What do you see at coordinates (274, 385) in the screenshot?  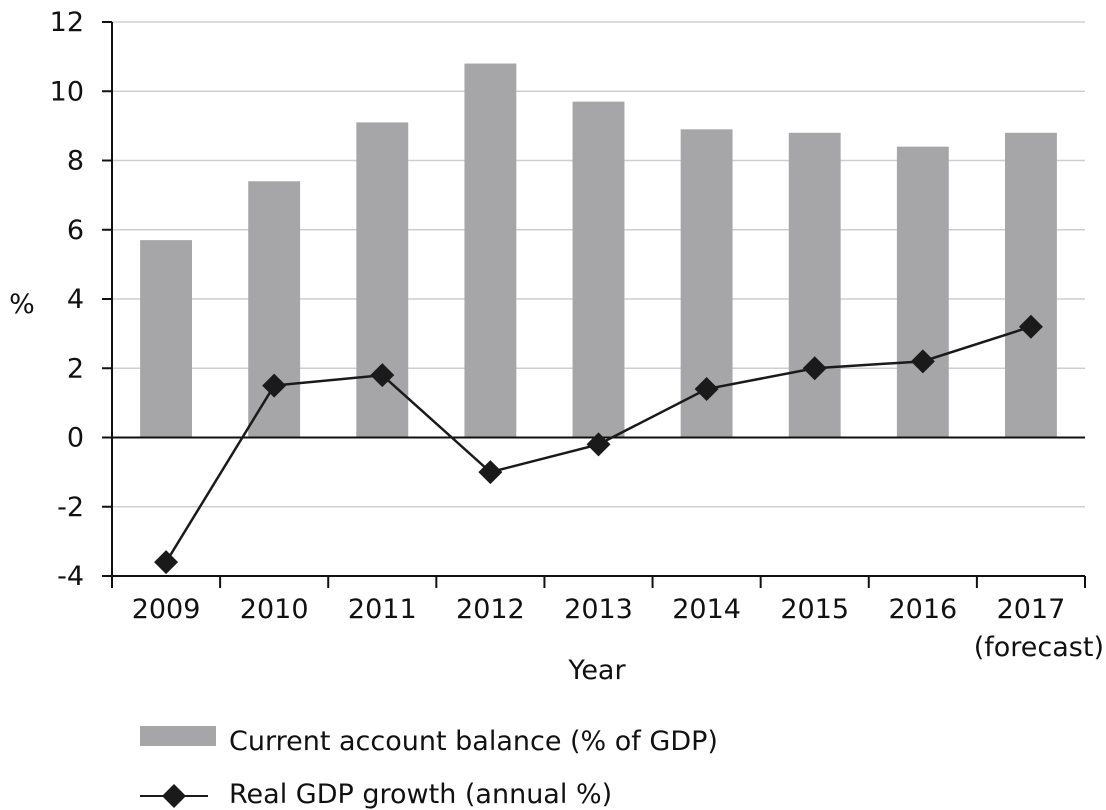 I see `gdp-marker-2010` at bounding box center [274, 385].